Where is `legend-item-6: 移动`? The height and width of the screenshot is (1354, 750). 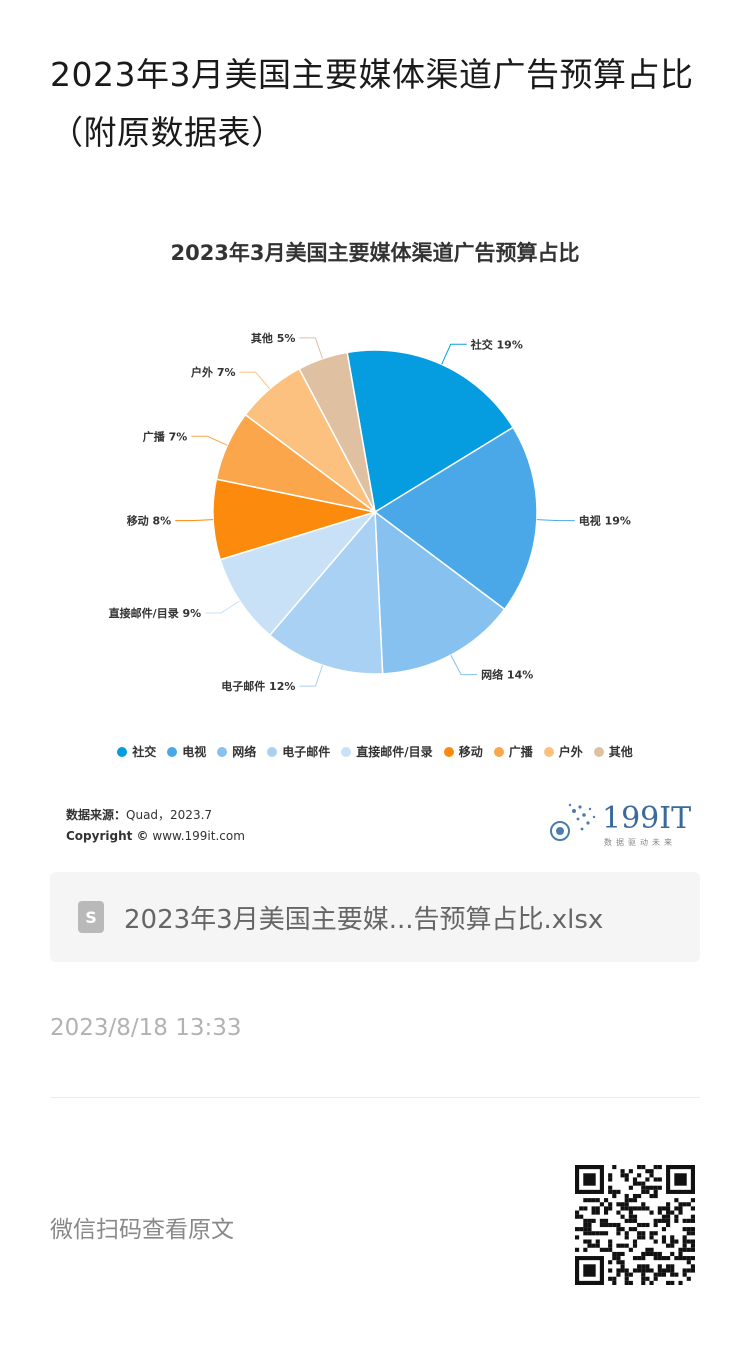 legend-item-6: 移动 is located at coordinates (463, 751).